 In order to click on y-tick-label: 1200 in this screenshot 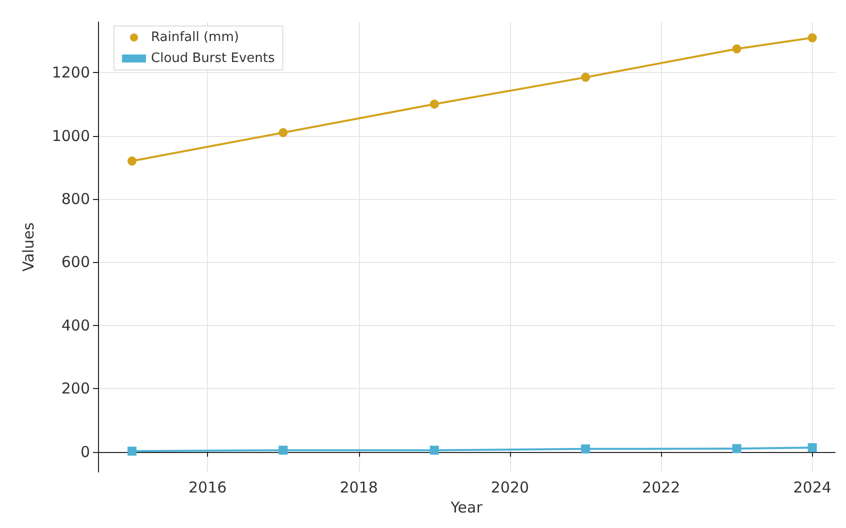, I will do `click(71, 73)`.